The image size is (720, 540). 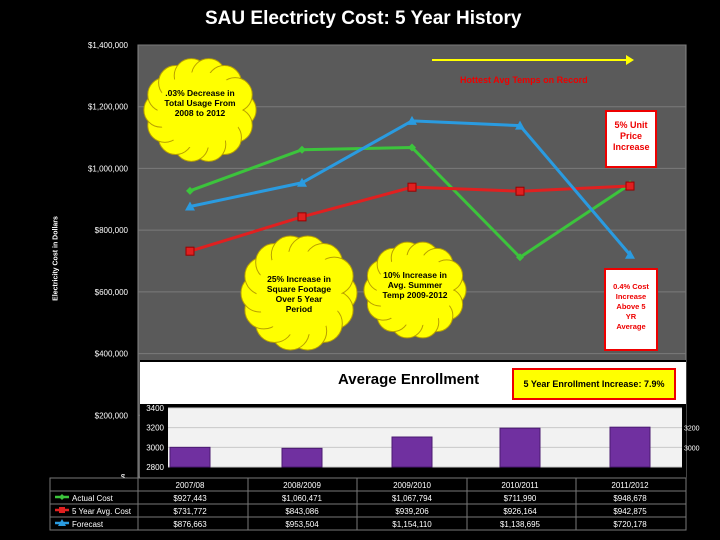 I want to click on data-label: $731,772, so click(x=190, y=511).